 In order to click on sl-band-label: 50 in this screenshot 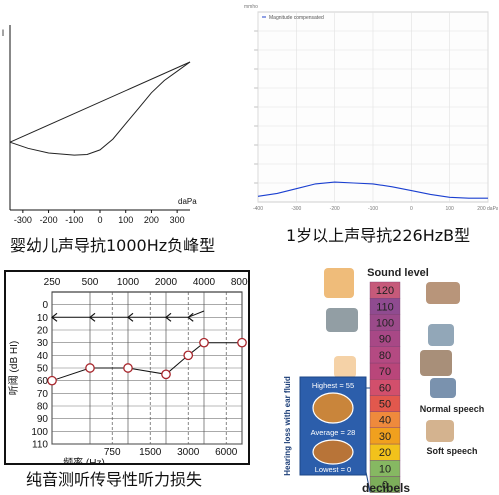, I will do `click(385, 405)`.